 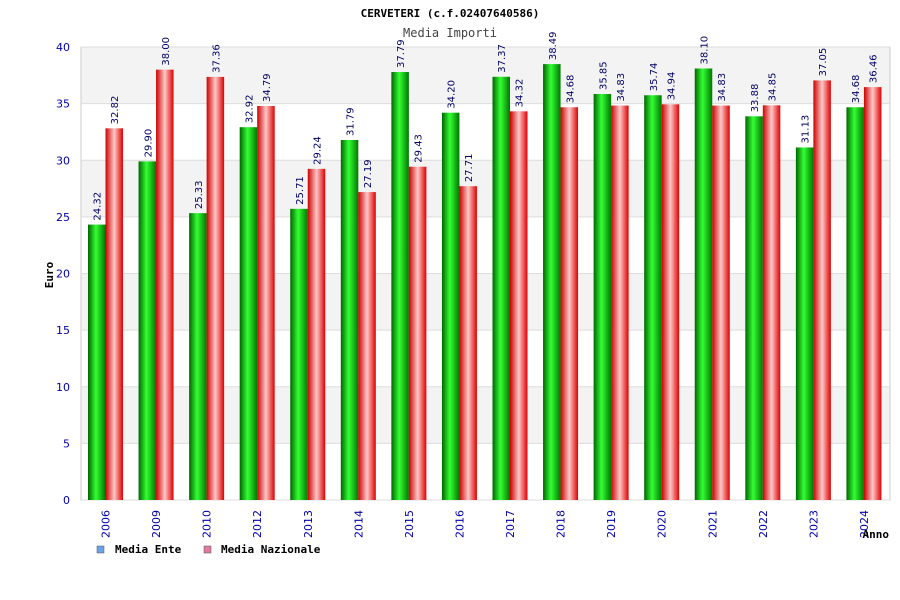 What do you see at coordinates (156, 524) in the screenshot?
I see `x-tick-label-2009: 2009` at bounding box center [156, 524].